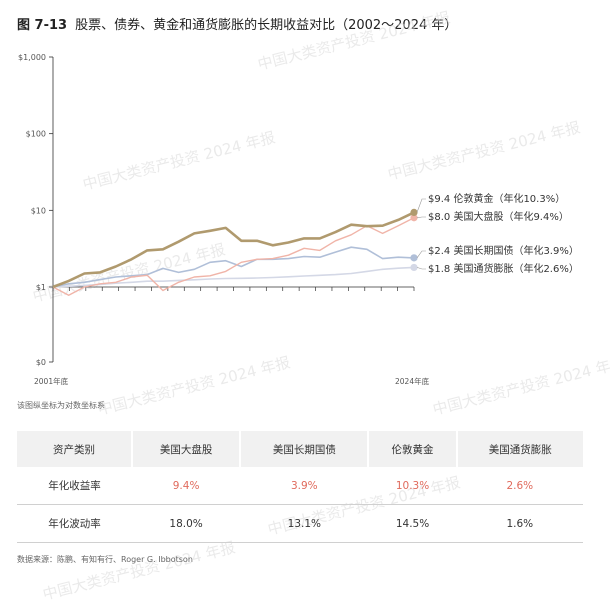 The height and width of the screenshot is (605, 610). What do you see at coordinates (38, 210) in the screenshot?
I see `y-tick-label: $10` at bounding box center [38, 210].